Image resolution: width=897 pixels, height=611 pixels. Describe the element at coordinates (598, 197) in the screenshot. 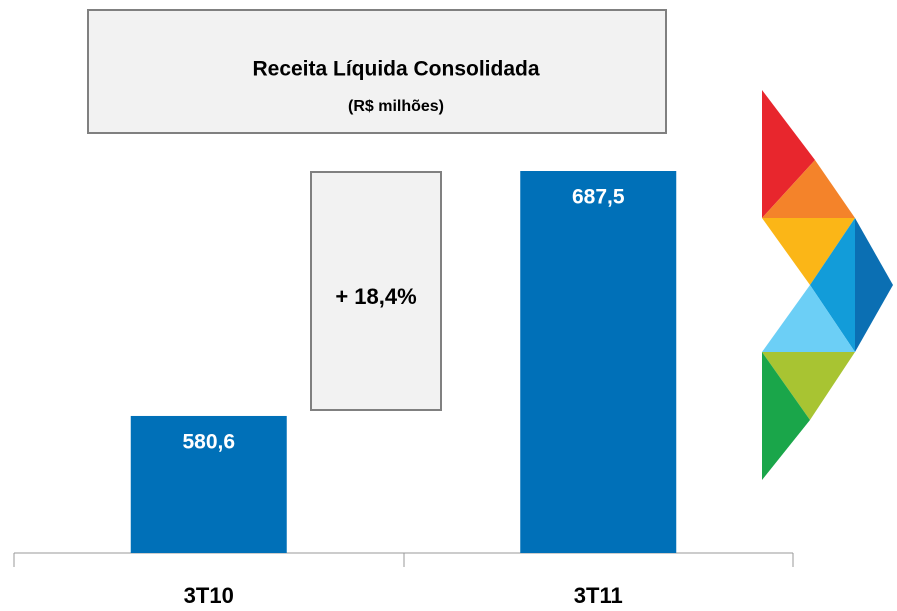

I see `data-label: 687,5` at that location.